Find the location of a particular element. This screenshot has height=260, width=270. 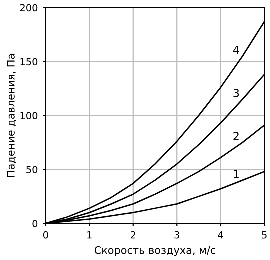

y-tick-label: 0 is located at coordinates (35, 224).